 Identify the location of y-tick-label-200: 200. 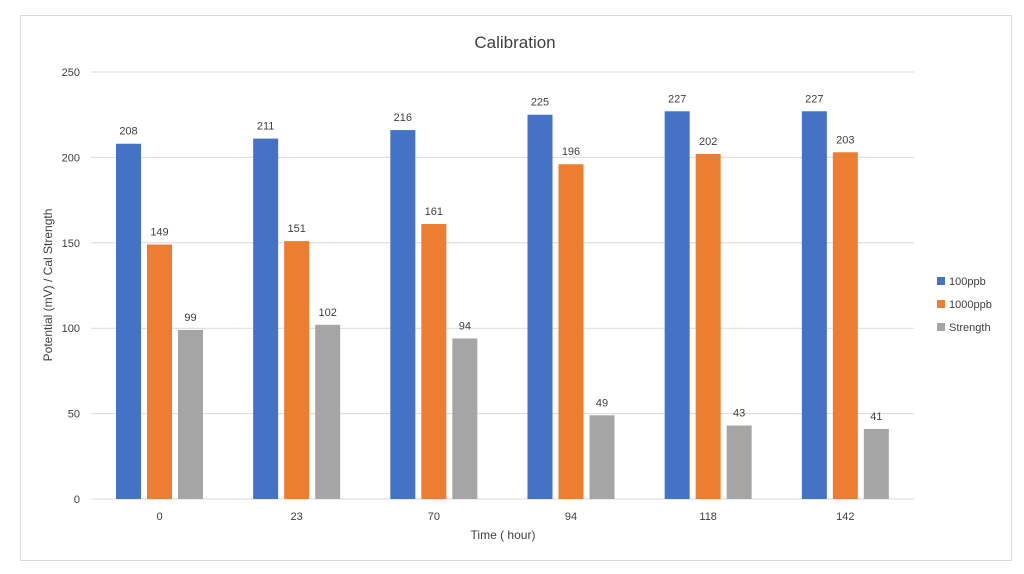
(71, 158).